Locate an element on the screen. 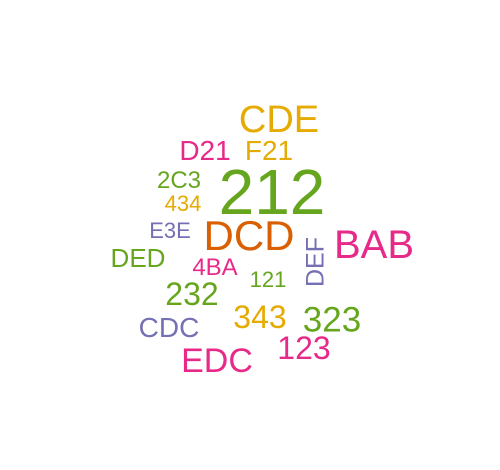 The width and height of the screenshot is (500, 470). word-121: 121 is located at coordinates (268, 279).